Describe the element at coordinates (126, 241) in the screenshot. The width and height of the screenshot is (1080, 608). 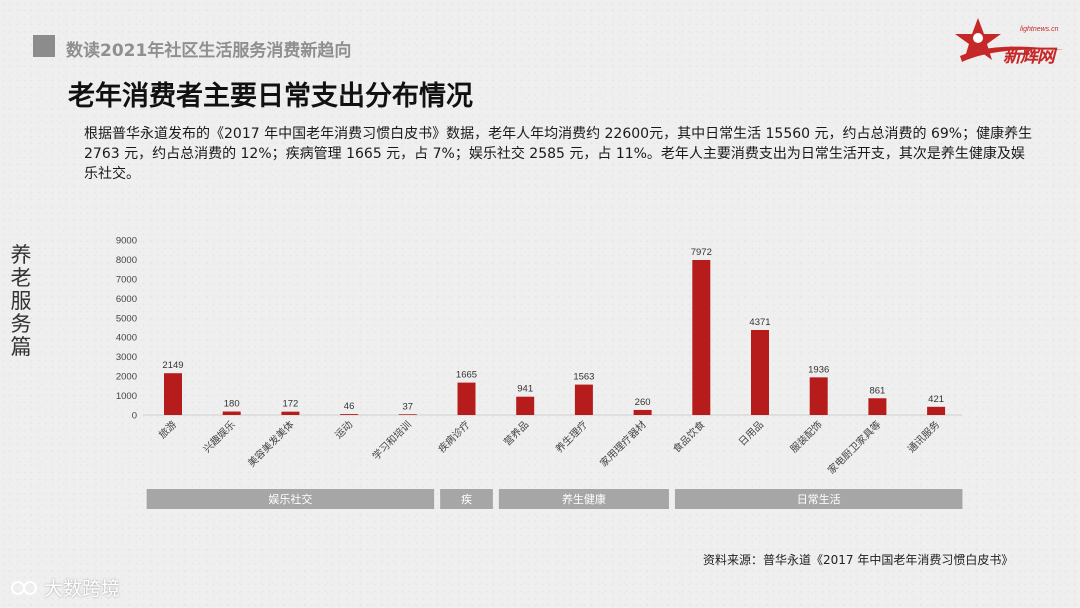
I see `y-tick-label: 9000` at that location.